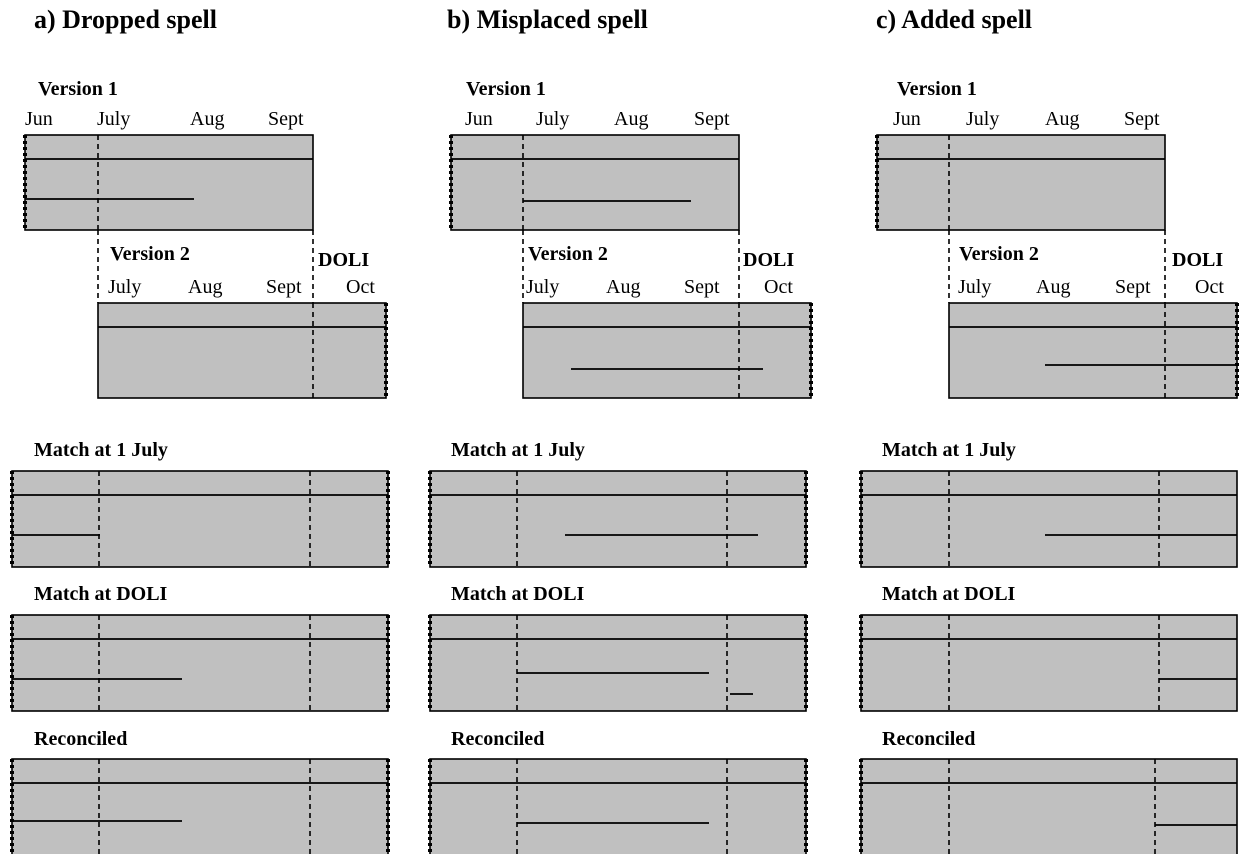  What do you see at coordinates (954, 19) in the screenshot?
I see `panel-title: c) Added spell` at bounding box center [954, 19].